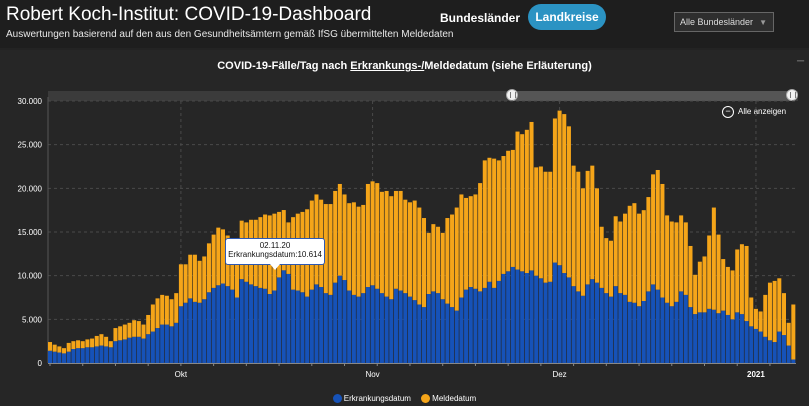  Describe the element at coordinates (567, 17) in the screenshot. I see `landkreise-button: Landkreise` at that location.